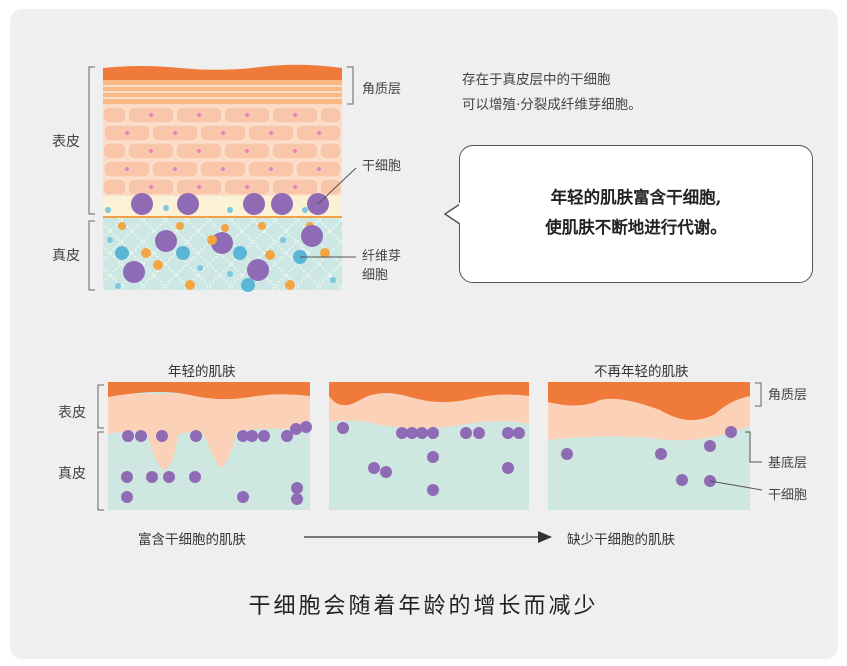  I want to click on stratum-corneum-label: 角质层, so click(382, 89).